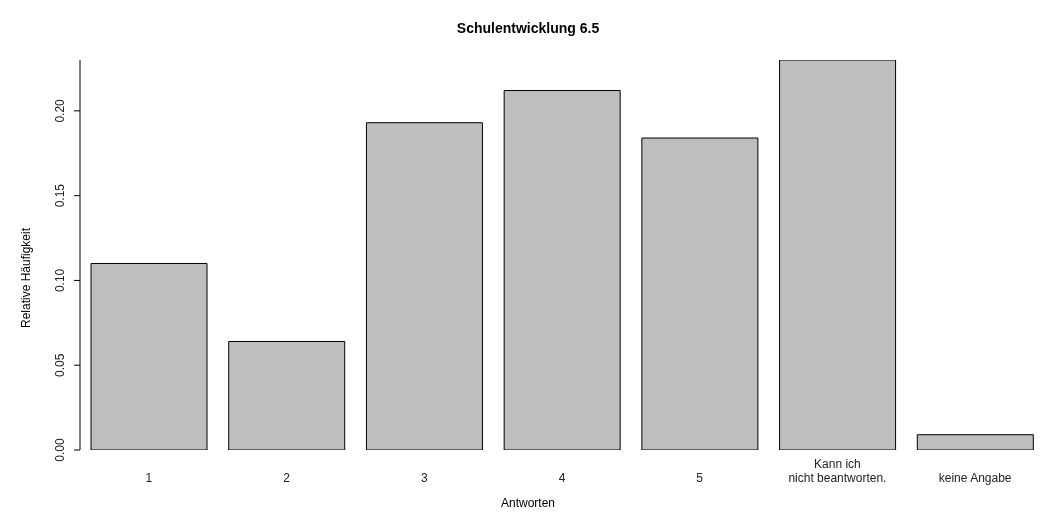  Describe the element at coordinates (60, 110) in the screenshot. I see `y-tick-label: 0.20` at that location.